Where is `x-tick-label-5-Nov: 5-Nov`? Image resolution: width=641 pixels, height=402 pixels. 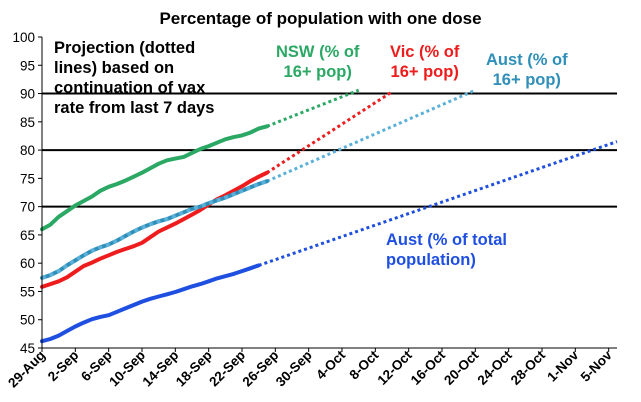 x-tick-label-5-Nov: 5-Nov is located at coordinates (596, 365).